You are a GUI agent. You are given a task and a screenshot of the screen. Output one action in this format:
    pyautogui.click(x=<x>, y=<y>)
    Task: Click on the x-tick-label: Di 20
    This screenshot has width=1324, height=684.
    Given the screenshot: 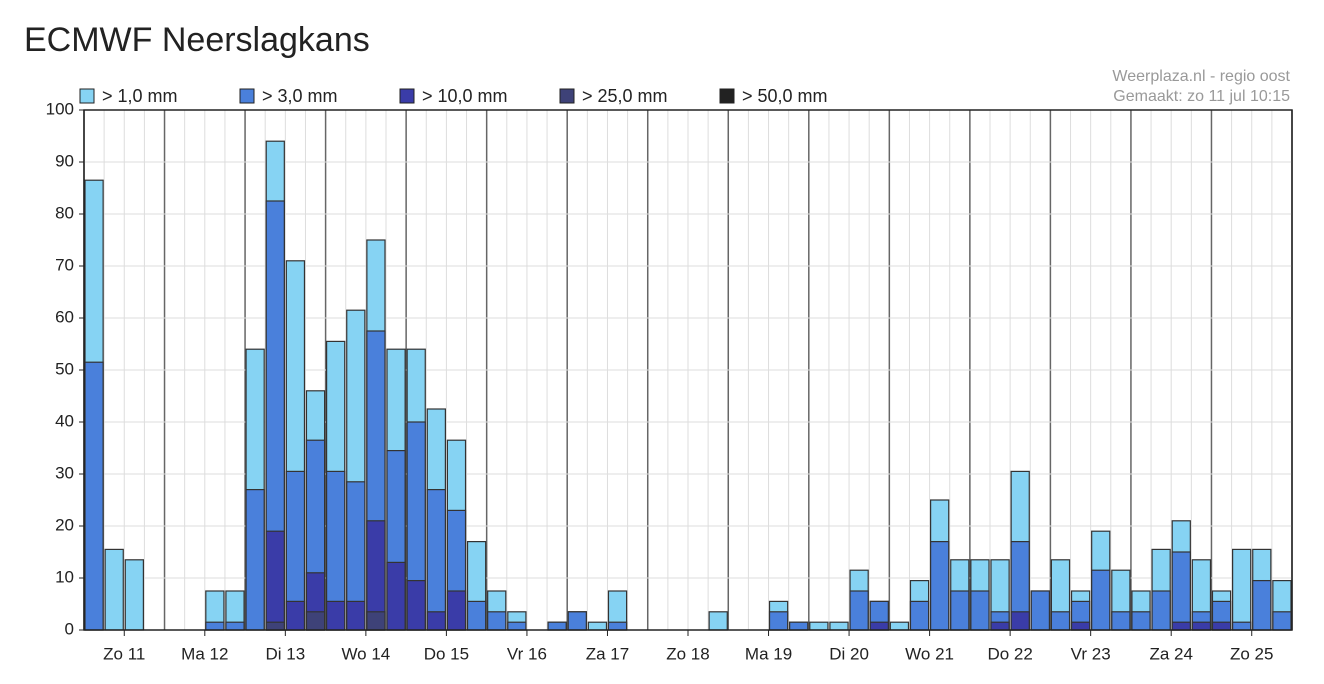 What is the action you would take?
    pyautogui.click(x=849, y=653)
    